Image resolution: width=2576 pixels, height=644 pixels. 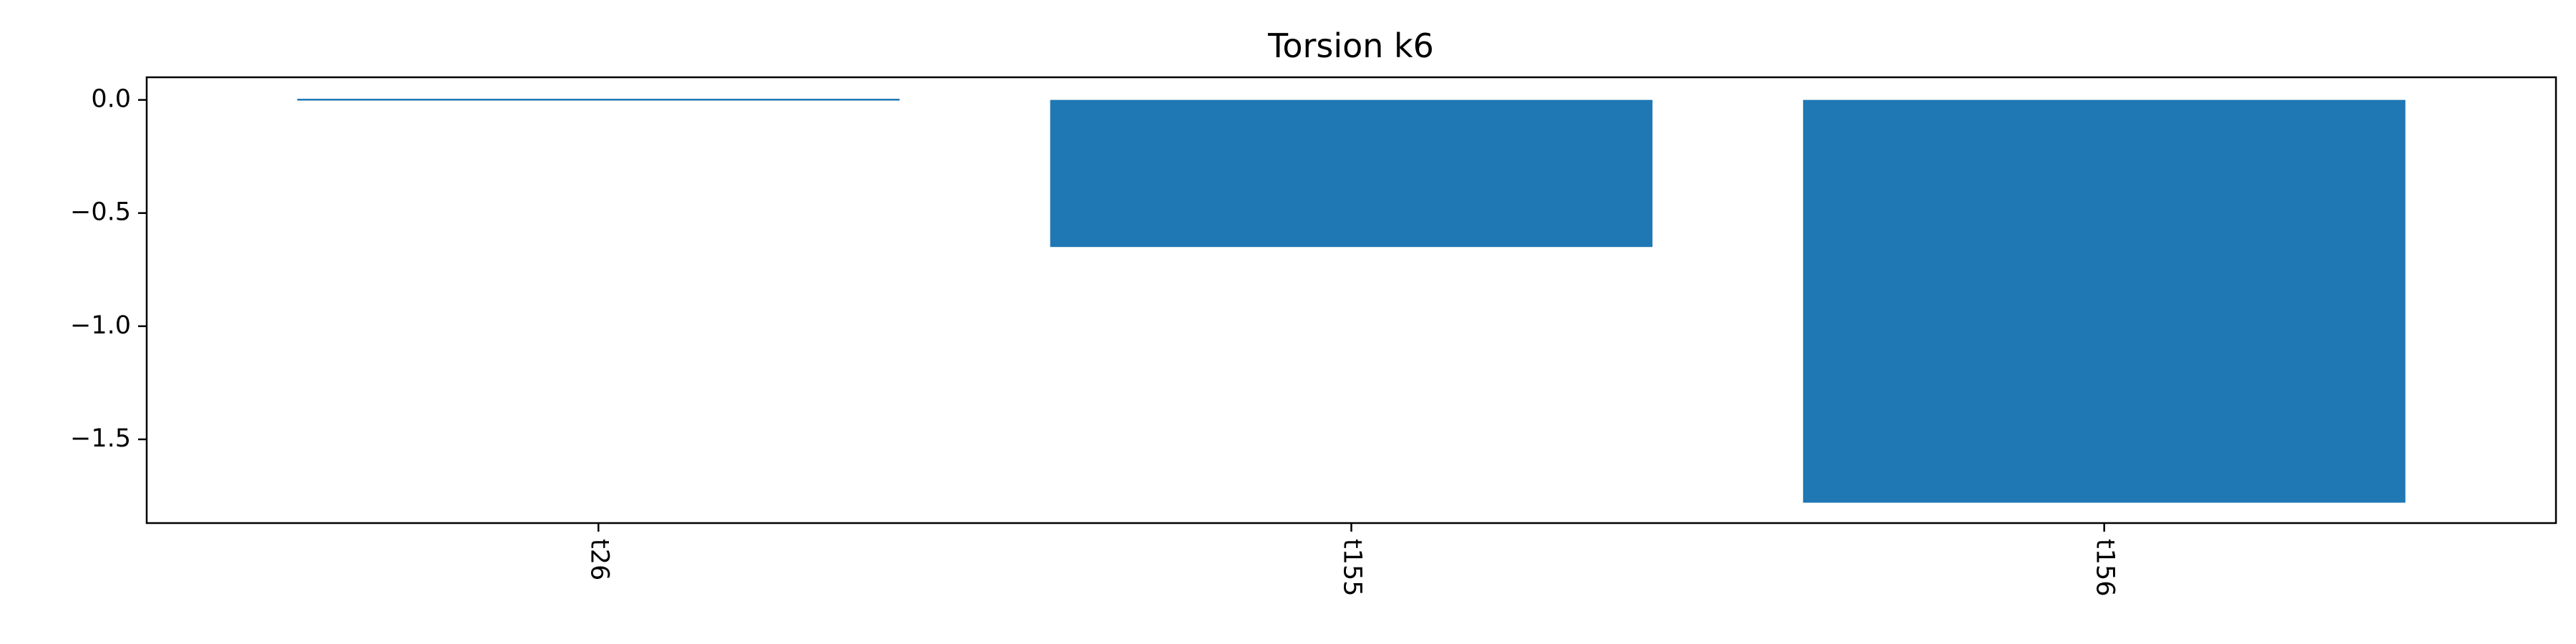 I want to click on y-tick-label: −0.5, so click(x=100, y=212).